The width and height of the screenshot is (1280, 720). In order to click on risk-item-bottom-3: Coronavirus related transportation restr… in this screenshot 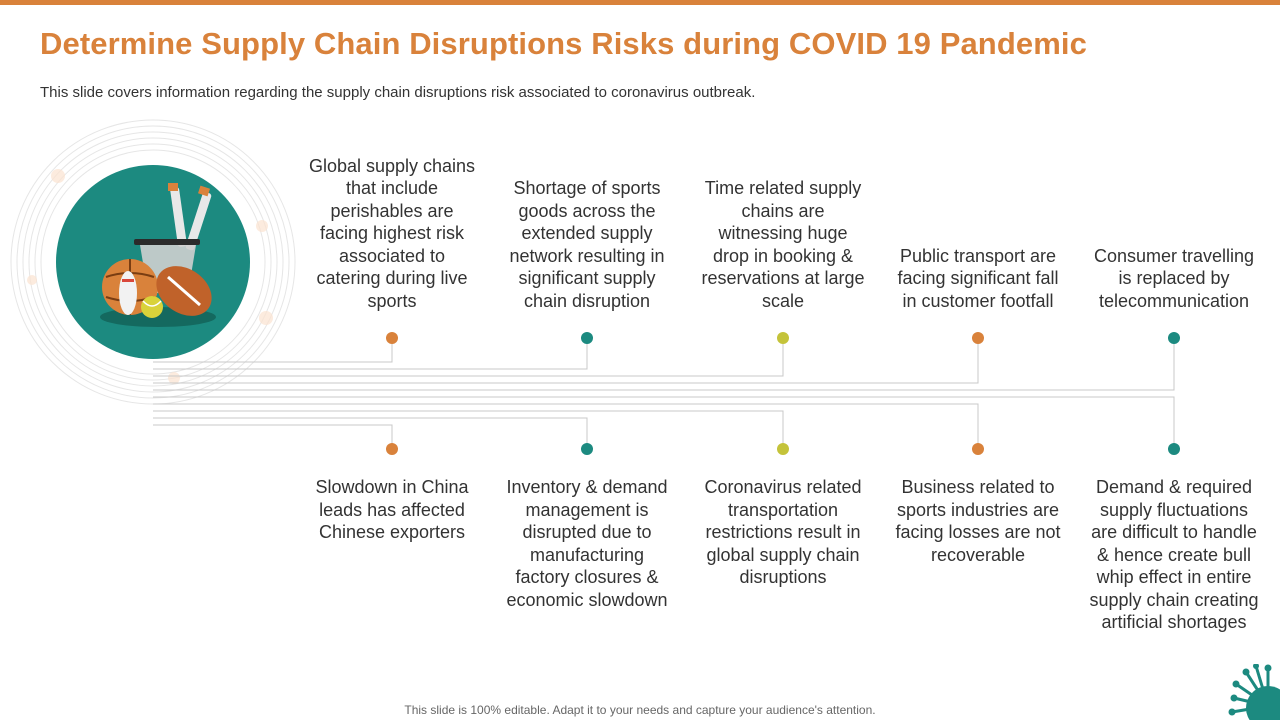, I will do `click(783, 532)`.